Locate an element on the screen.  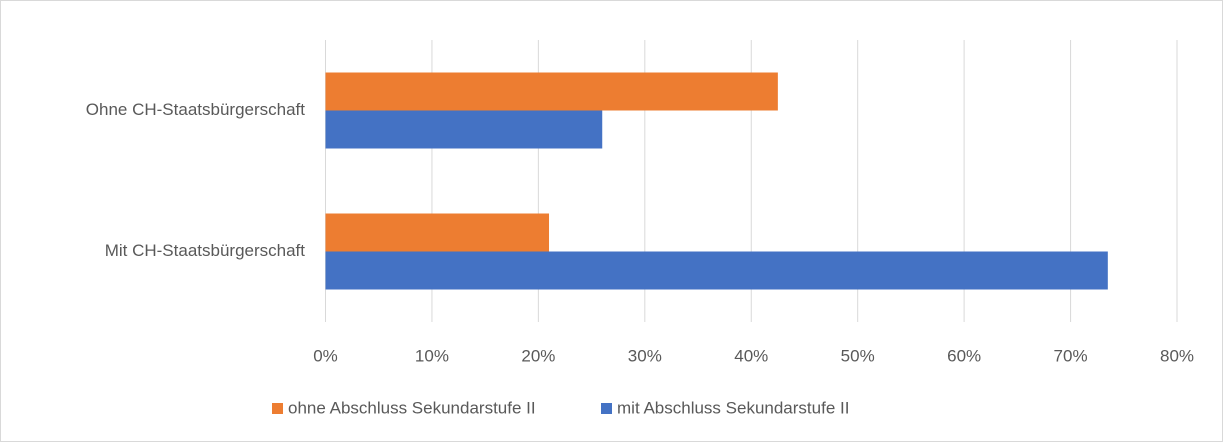
x-tick-label: 60% is located at coordinates (964, 355).